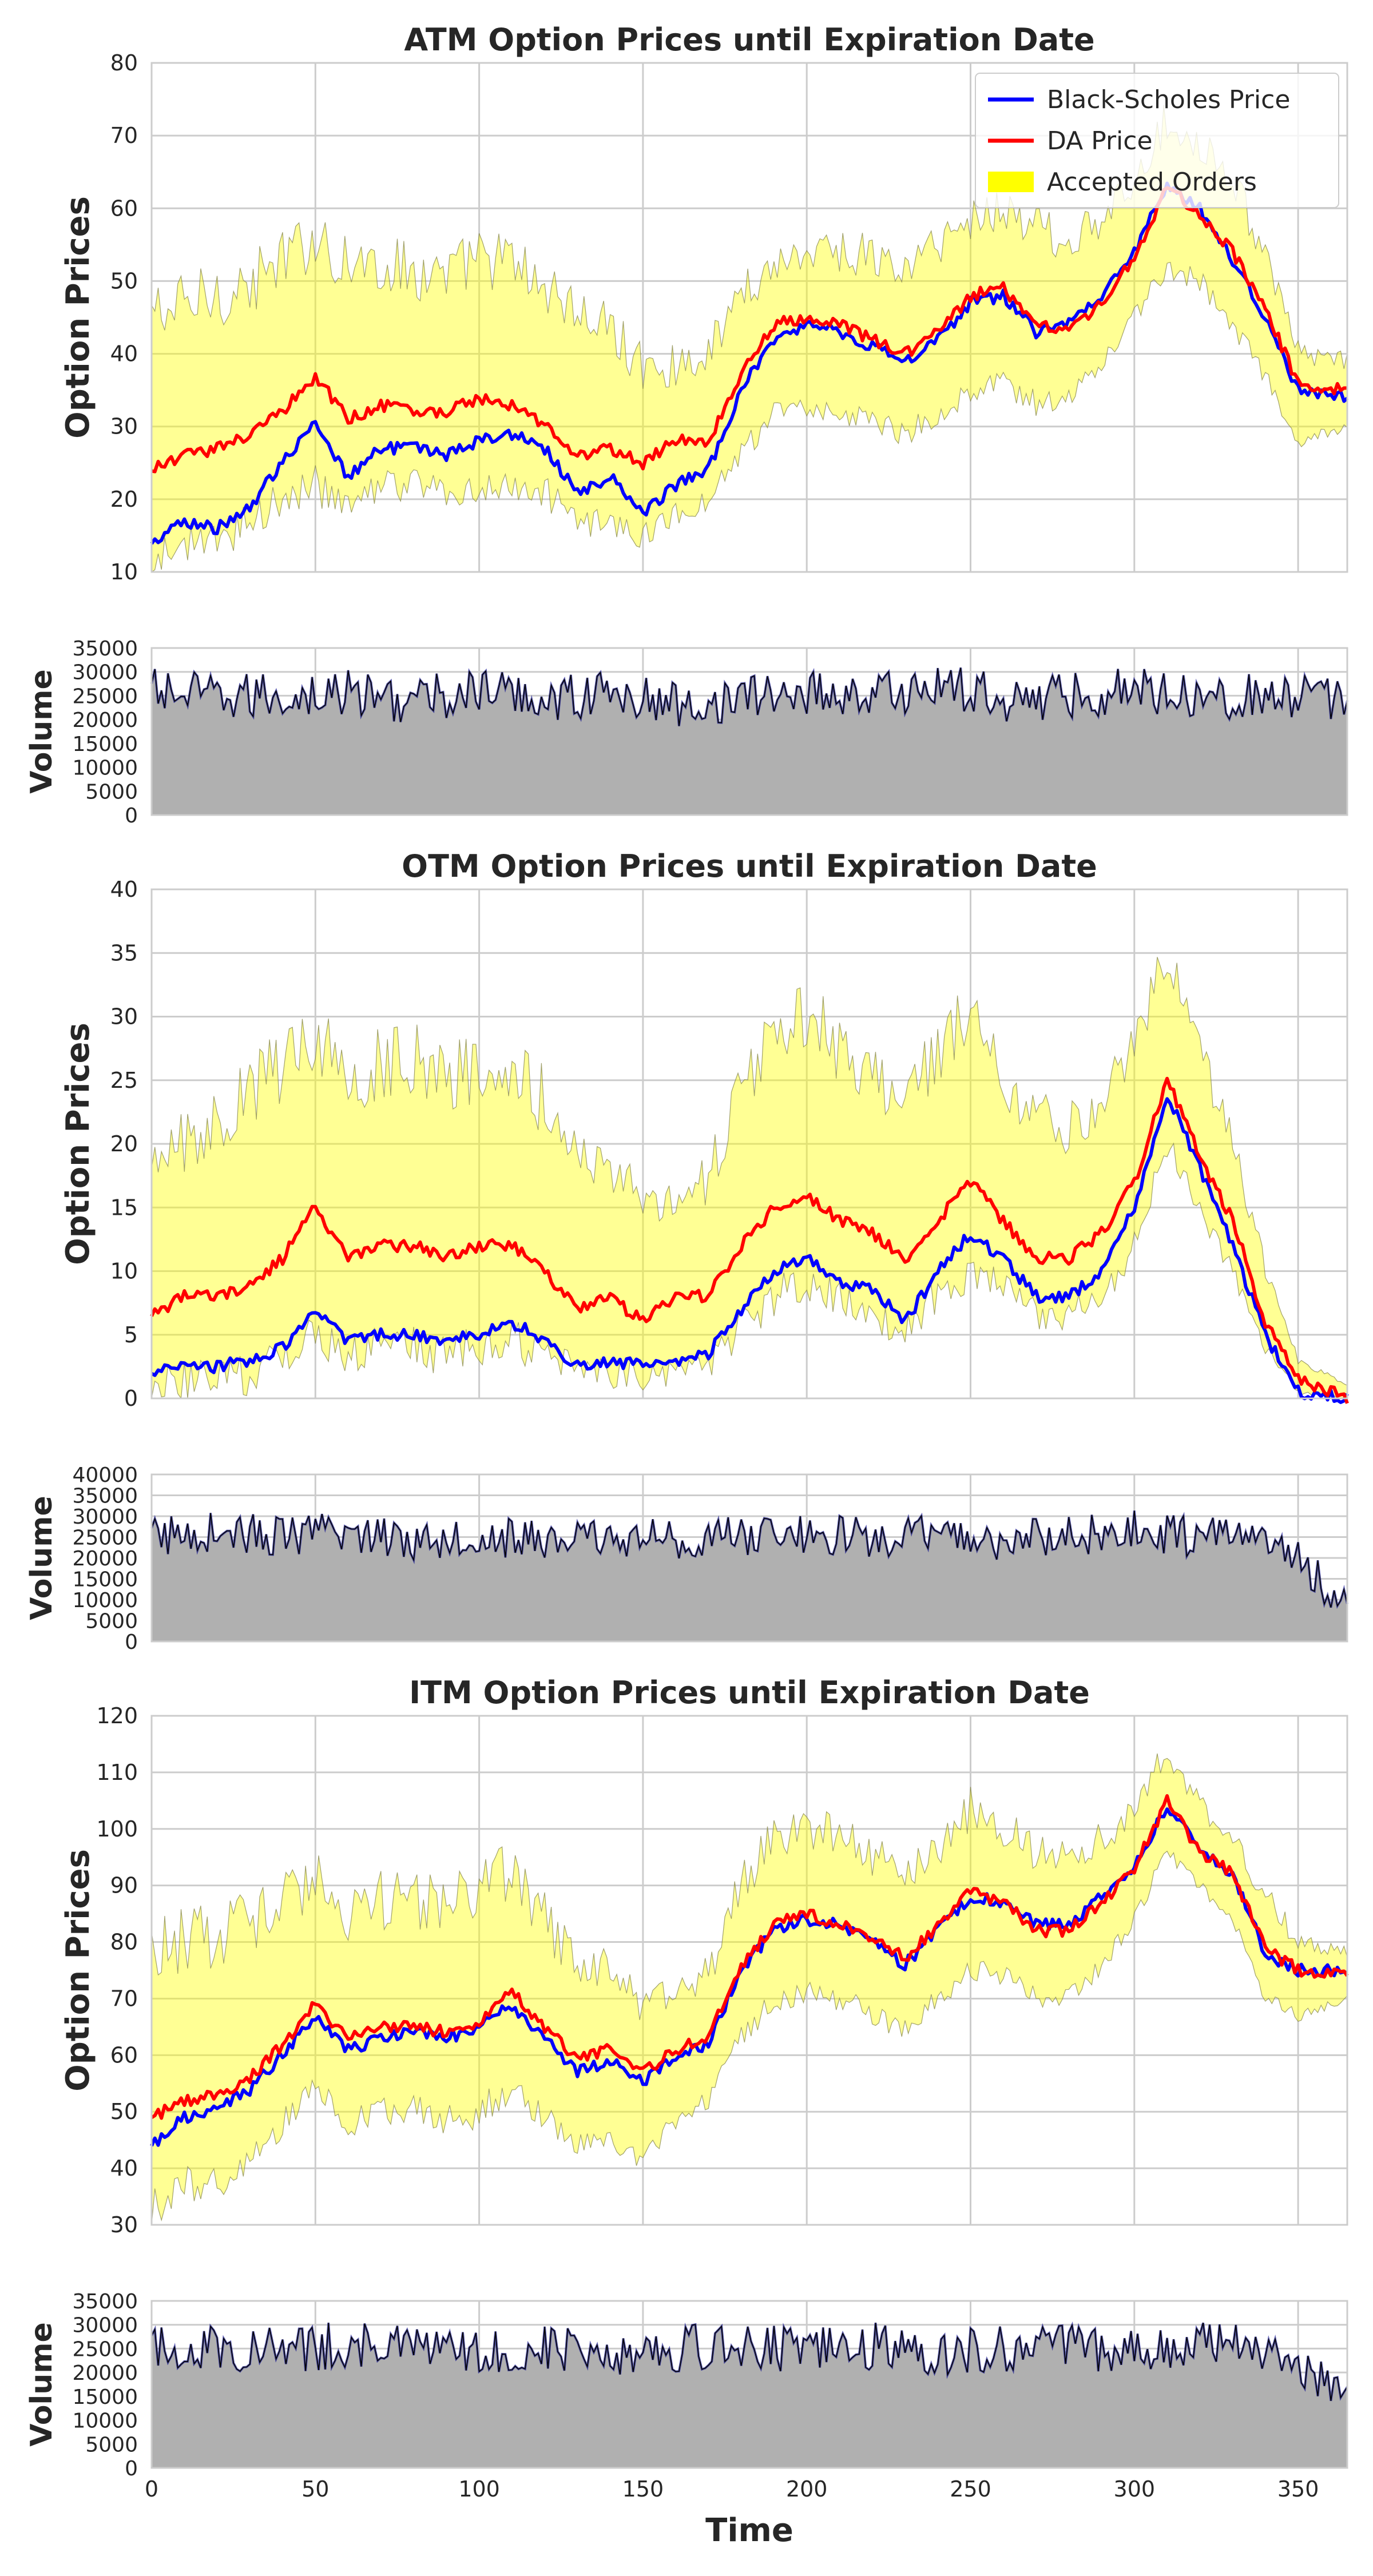 The width and height of the screenshot is (1373, 2576). I want to click on x-tick-label: 0, so click(152, 2489).